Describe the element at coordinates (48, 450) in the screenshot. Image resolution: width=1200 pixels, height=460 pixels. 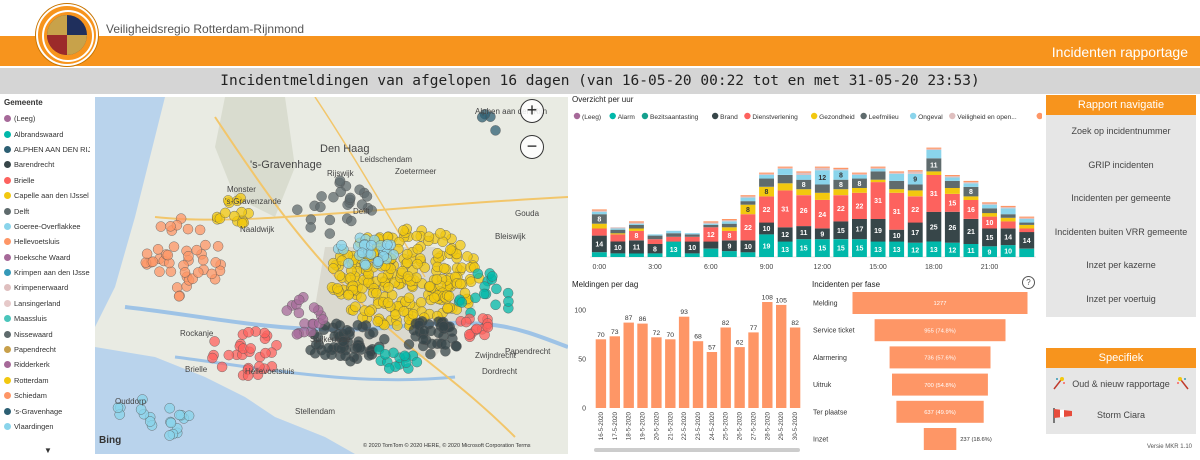
I see `legend-scroll-down-icon: ▼` at that location.